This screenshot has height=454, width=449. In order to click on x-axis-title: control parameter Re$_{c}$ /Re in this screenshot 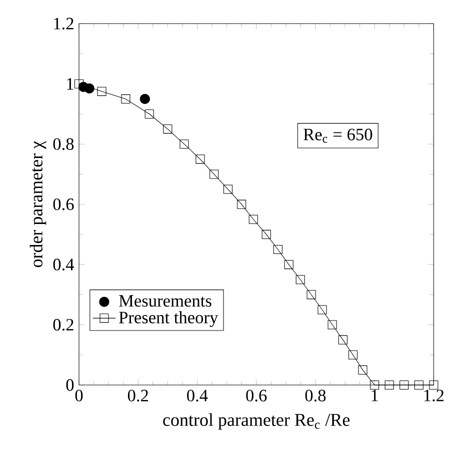, I will do `click(256, 421)`.